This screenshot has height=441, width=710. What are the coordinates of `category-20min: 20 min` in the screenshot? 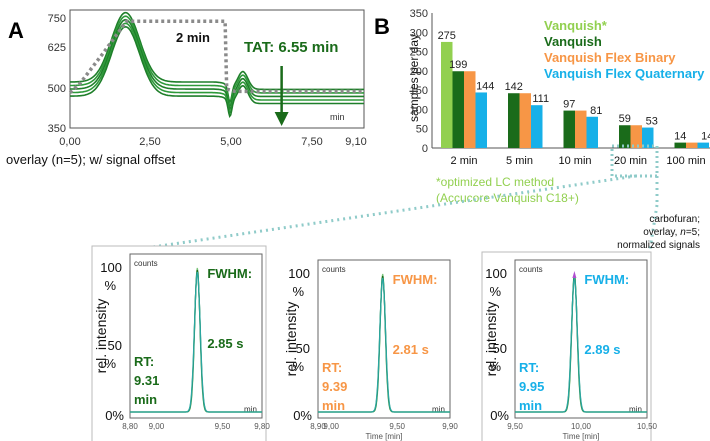 It's located at (630, 161).